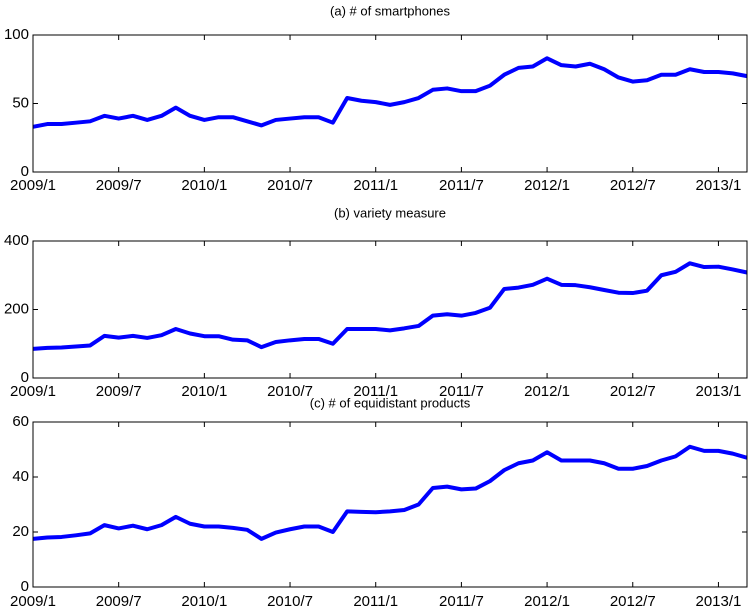  I want to click on chart-title: (b) variety measure, so click(390, 212).